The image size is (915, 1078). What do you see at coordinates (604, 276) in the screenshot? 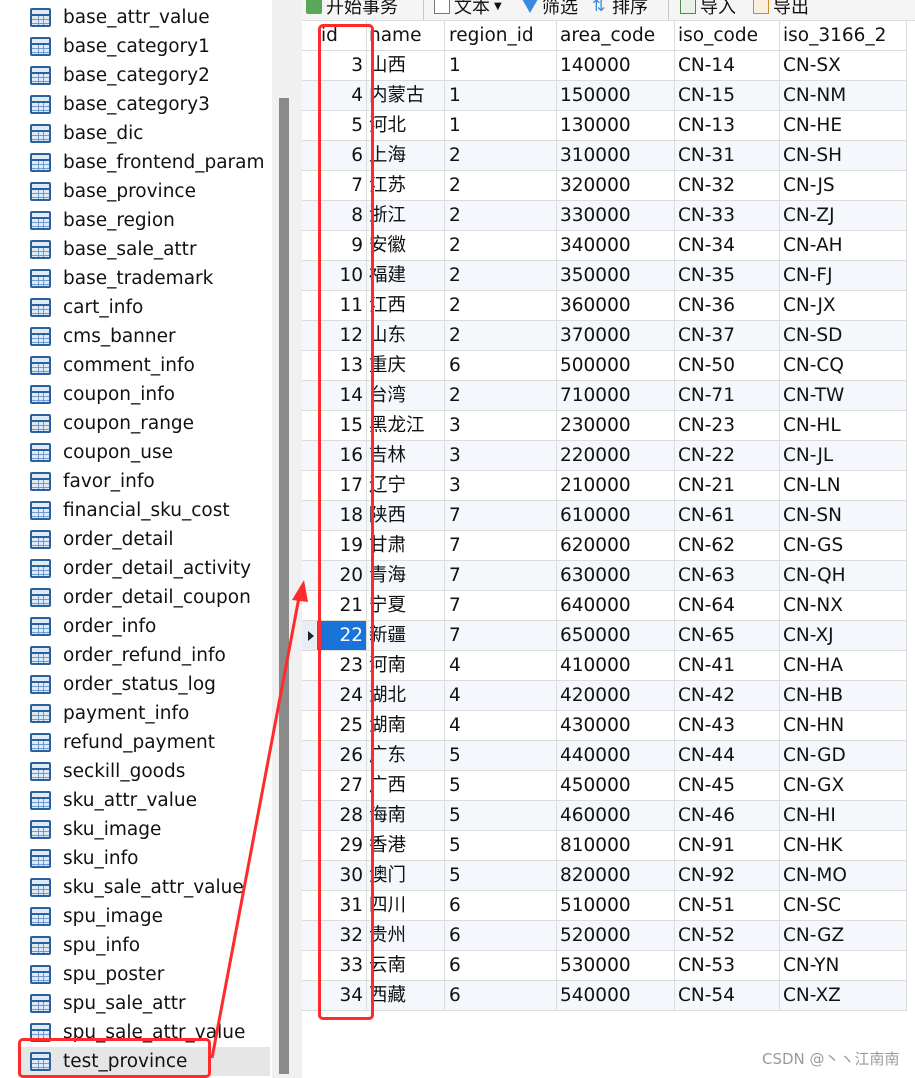
I see `table-row: 10 福建 2 350000 CN-35 CN-FJ` at bounding box center [604, 276].